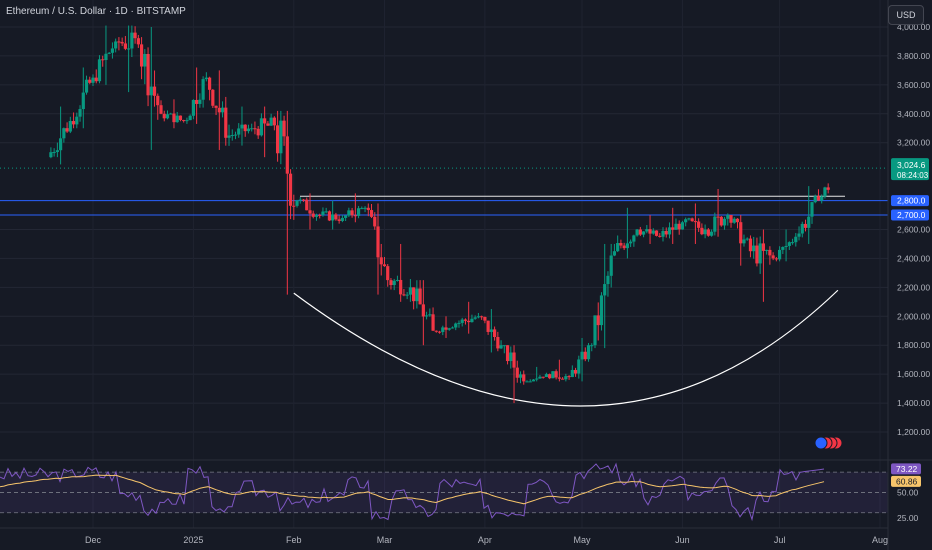 Image resolution: width=932 pixels, height=550 pixels. I want to click on time-tick-label: Jun, so click(682, 540).